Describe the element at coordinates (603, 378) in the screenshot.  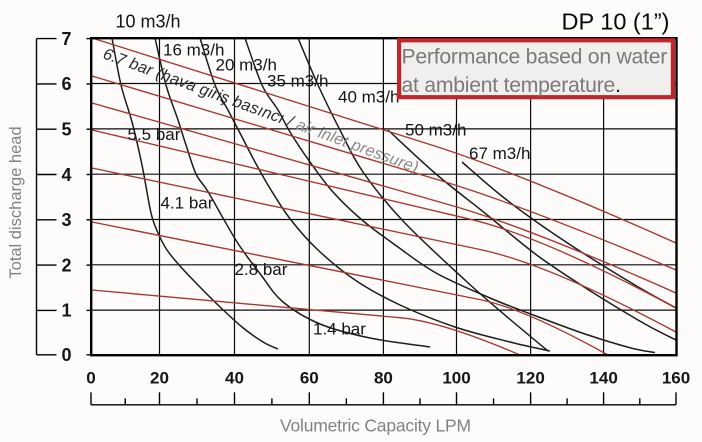
I see `svg-text: 140` at that location.